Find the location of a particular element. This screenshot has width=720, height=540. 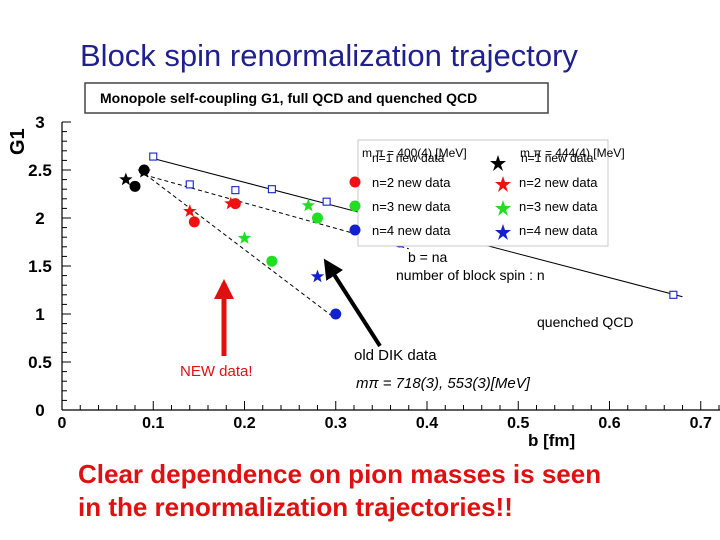

annotation-b-eq: b = na is located at coordinates (428, 257).